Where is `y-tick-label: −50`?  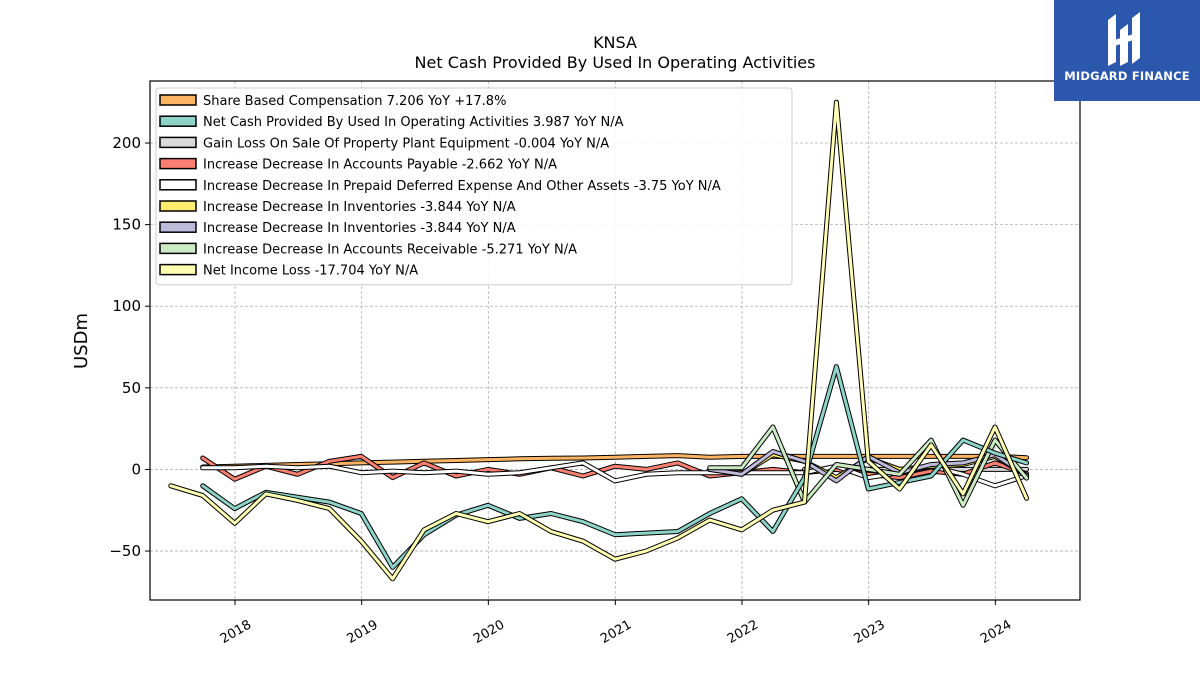
y-tick-label: −50 is located at coordinates (125, 551).